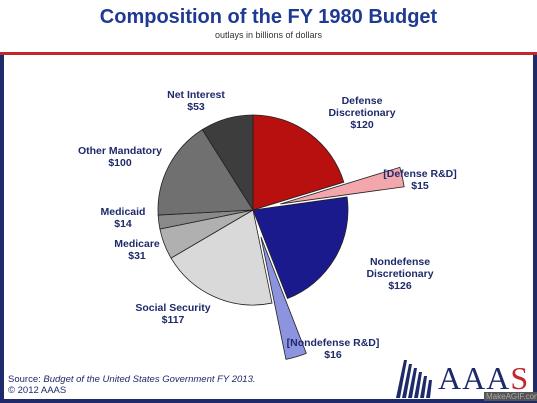  I want to click on pie-slice-defense-discretionary, so click(298, 162).